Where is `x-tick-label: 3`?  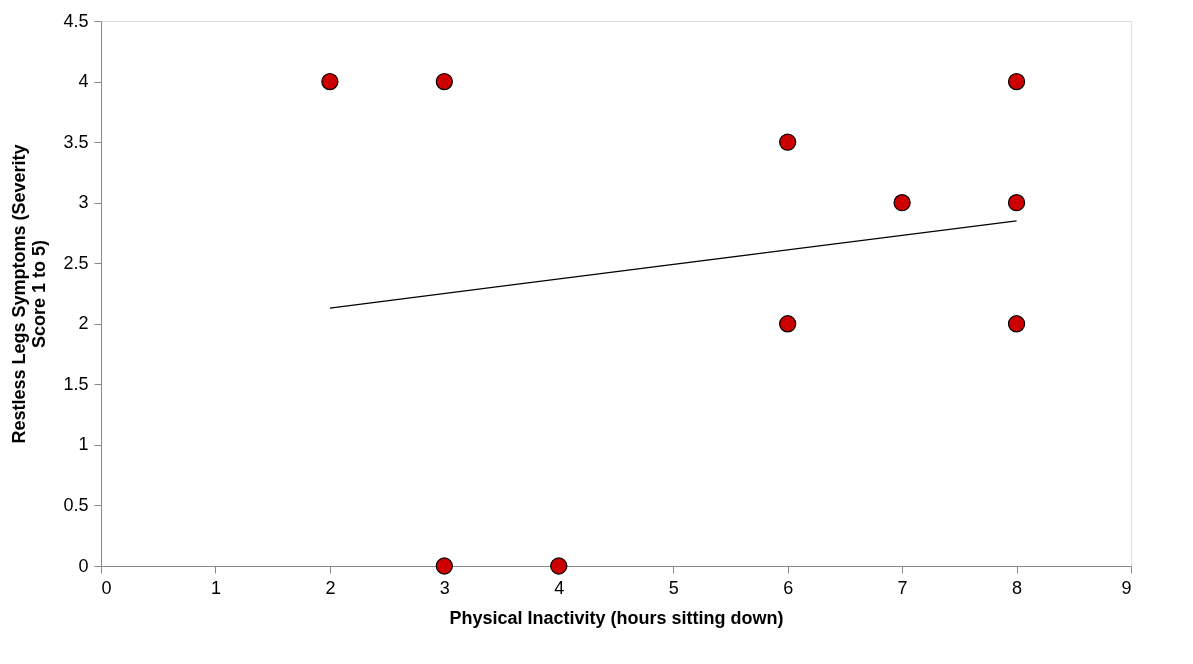
x-tick-label: 3 is located at coordinates (444, 587).